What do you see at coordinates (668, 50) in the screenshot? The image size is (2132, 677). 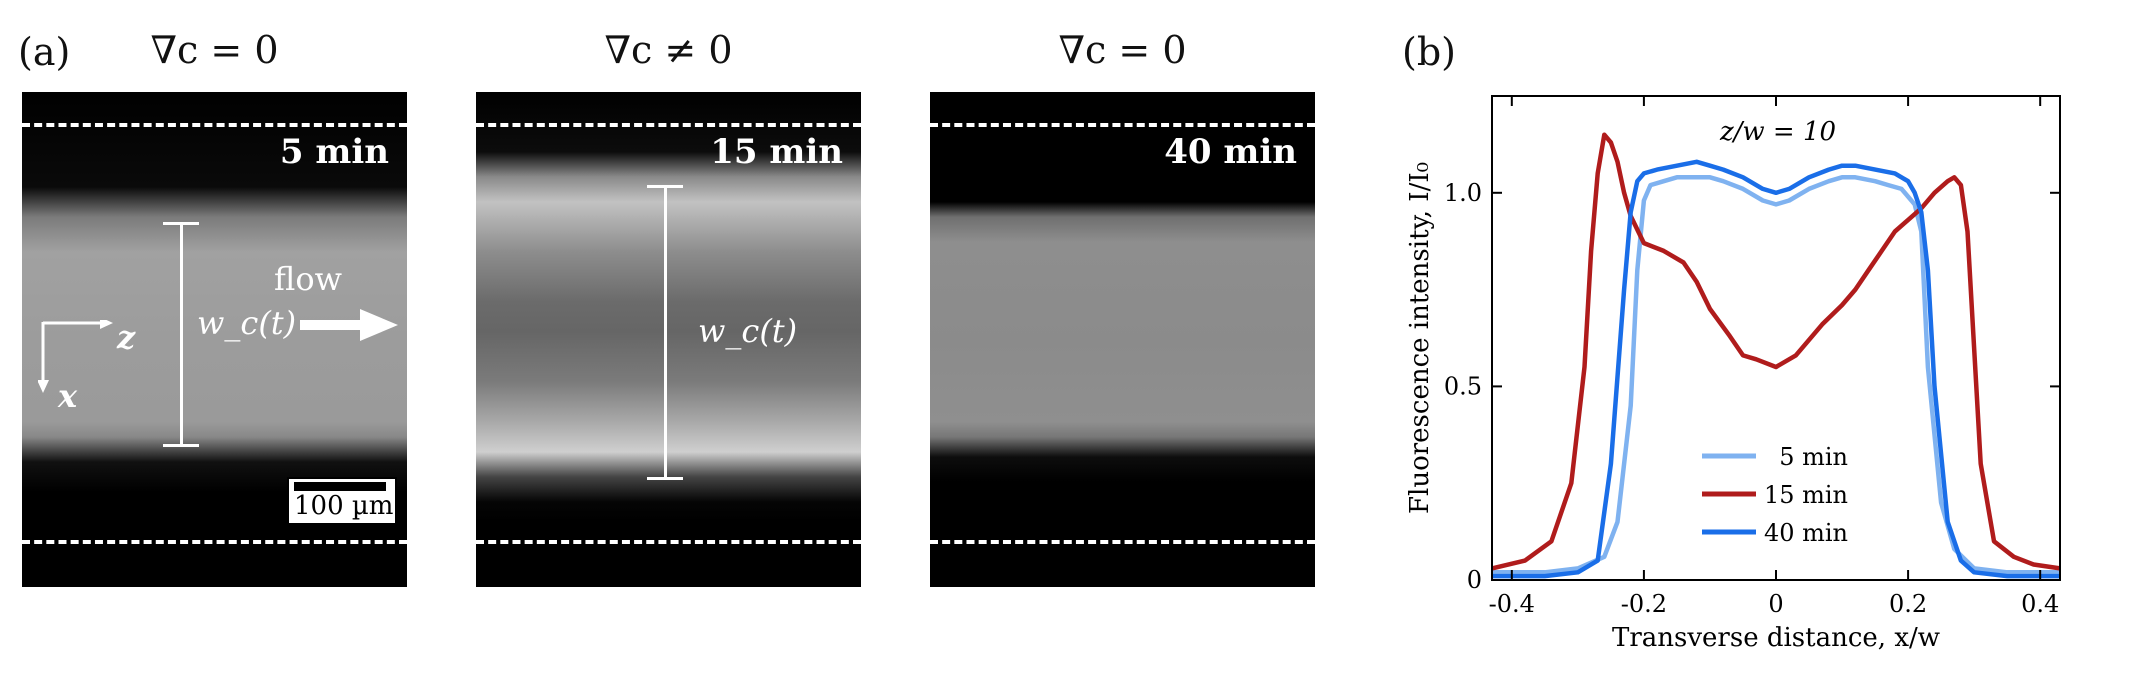 I see `micrograph-2-heading: ∇c ≠ 0` at bounding box center [668, 50].